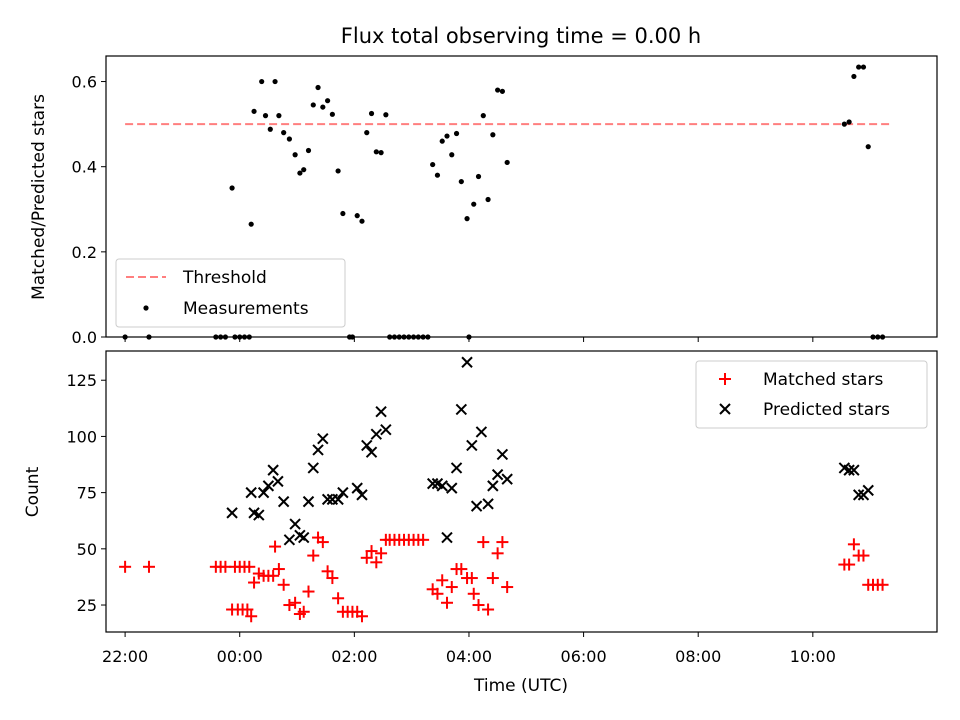 This screenshot has width=960, height=720. What do you see at coordinates (469, 656) in the screenshot?
I see `count-x-tick-label: 04:00` at bounding box center [469, 656].